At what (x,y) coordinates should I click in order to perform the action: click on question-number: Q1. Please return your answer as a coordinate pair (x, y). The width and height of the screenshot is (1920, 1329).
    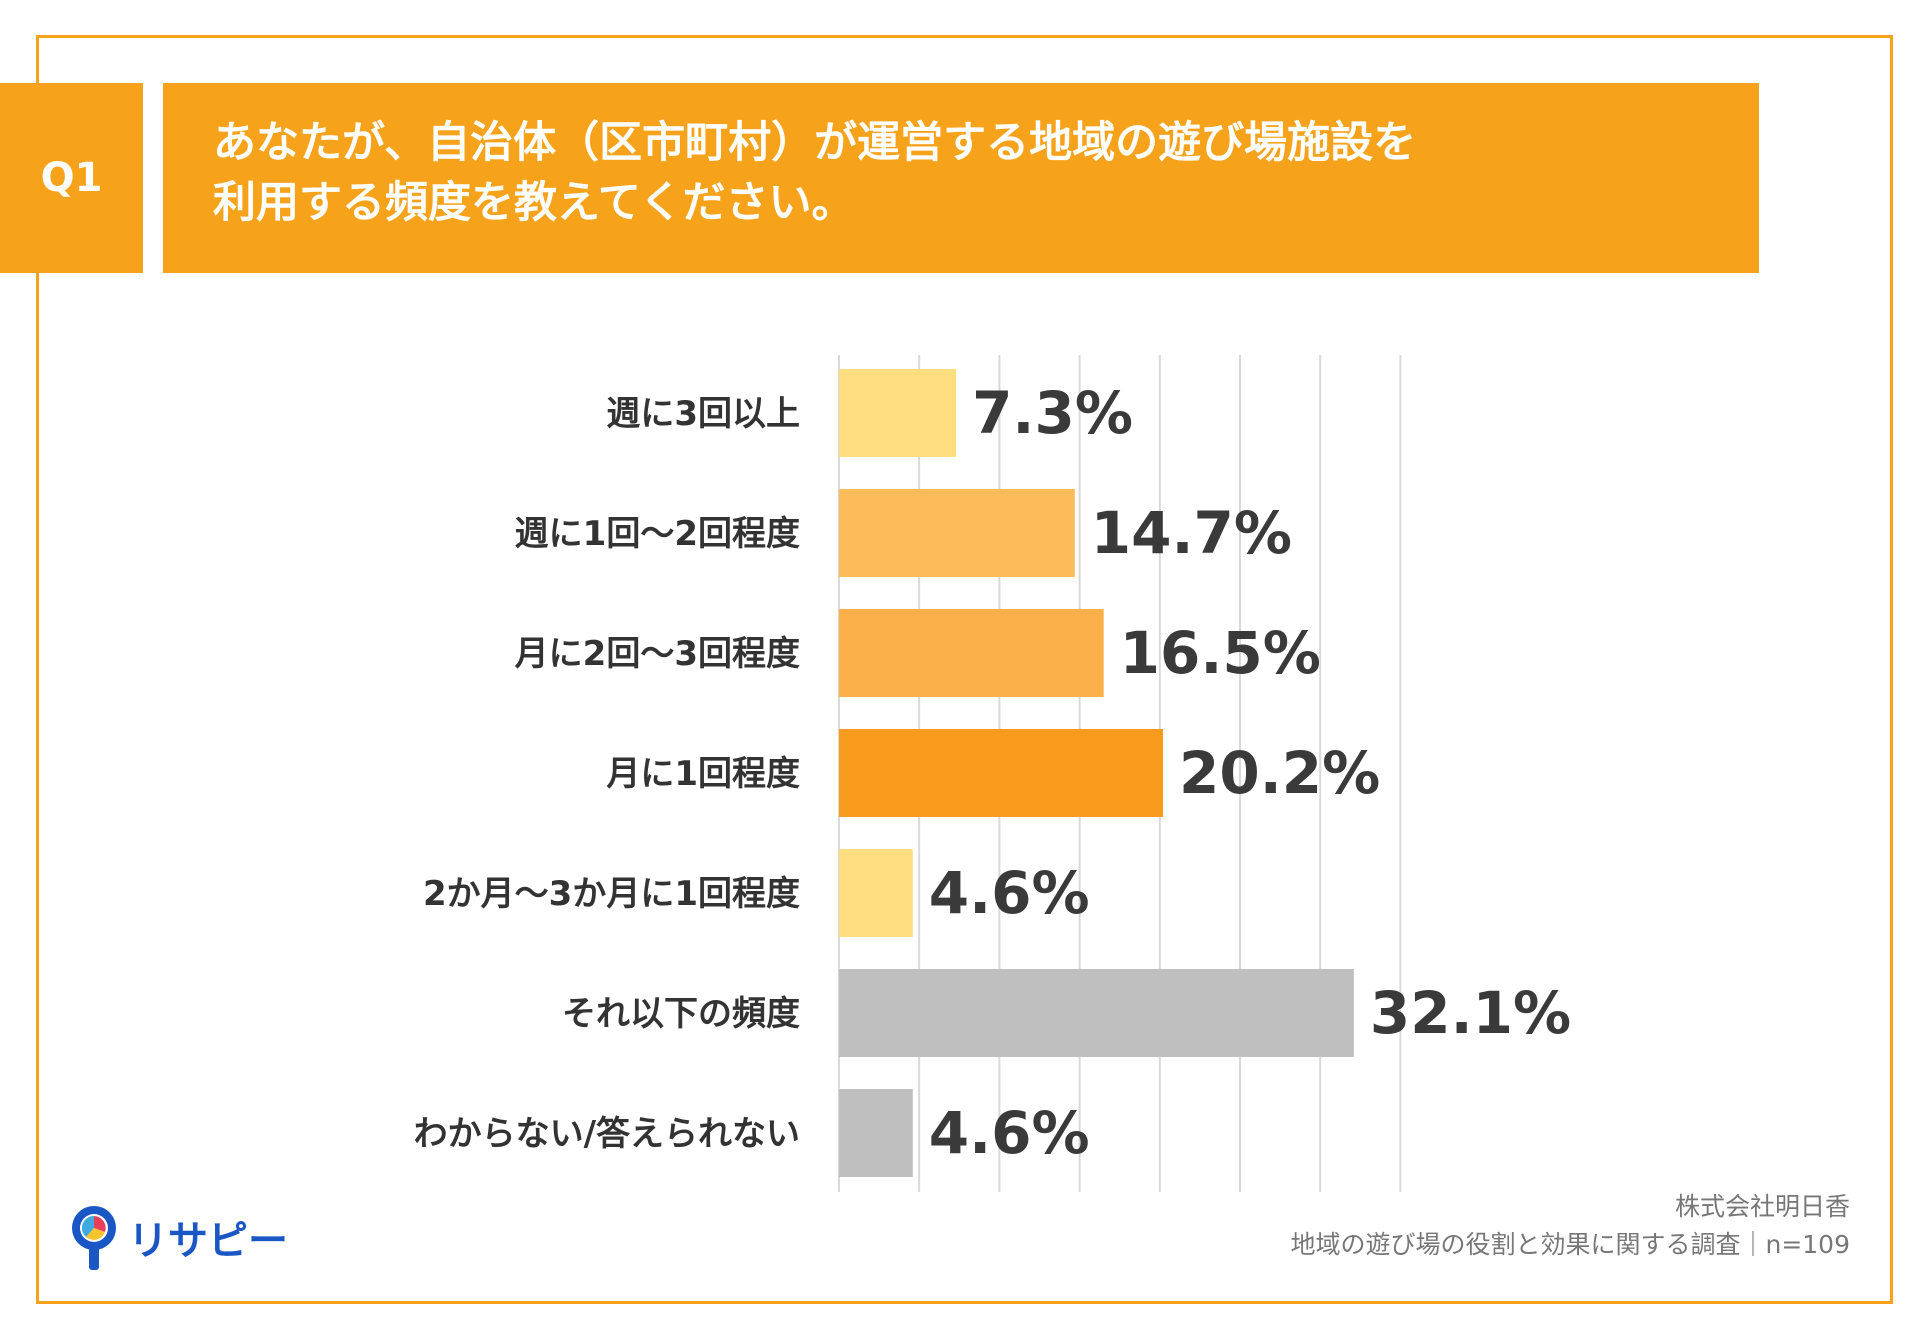
    Looking at the image, I should click on (71, 178).